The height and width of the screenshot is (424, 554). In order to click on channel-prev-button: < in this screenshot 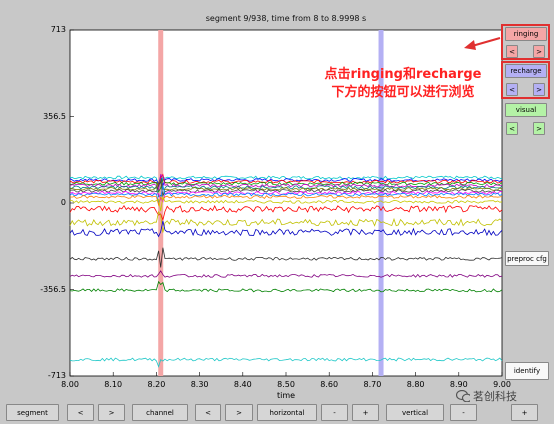, I will do `click(208, 412)`.